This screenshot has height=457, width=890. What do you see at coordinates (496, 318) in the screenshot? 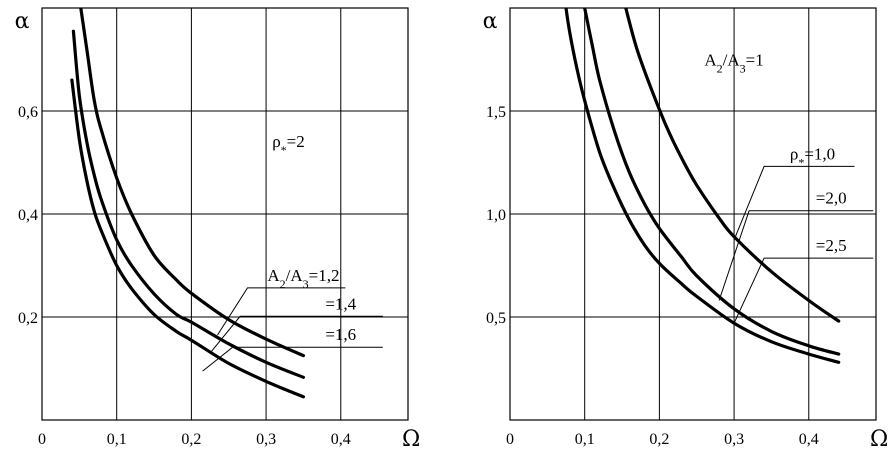
I see `y-tick-label: 0,5` at bounding box center [496, 318].